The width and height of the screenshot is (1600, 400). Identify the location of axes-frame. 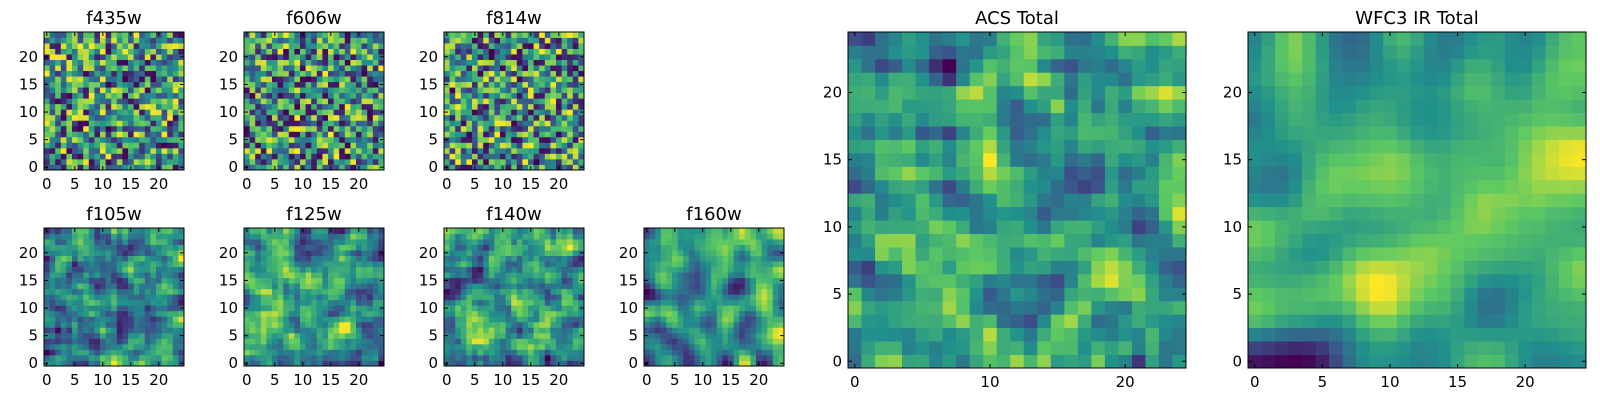
(514, 101).